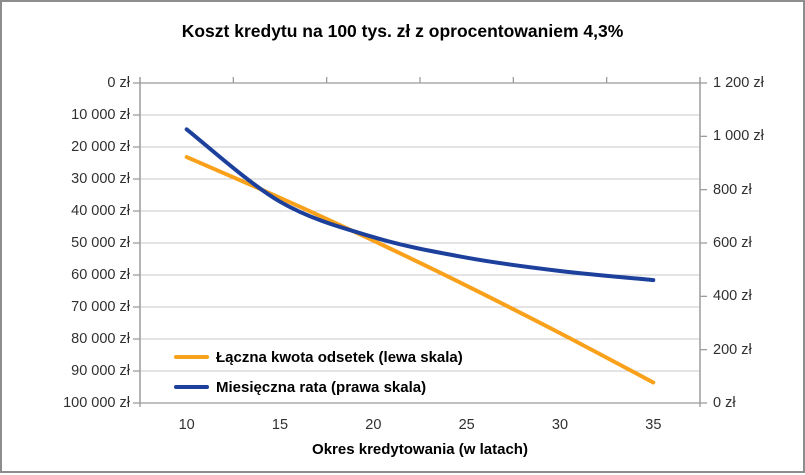 The width and height of the screenshot is (805, 475). I want to click on legend-label: Miesięczna rata (prawa skala), so click(321, 387).